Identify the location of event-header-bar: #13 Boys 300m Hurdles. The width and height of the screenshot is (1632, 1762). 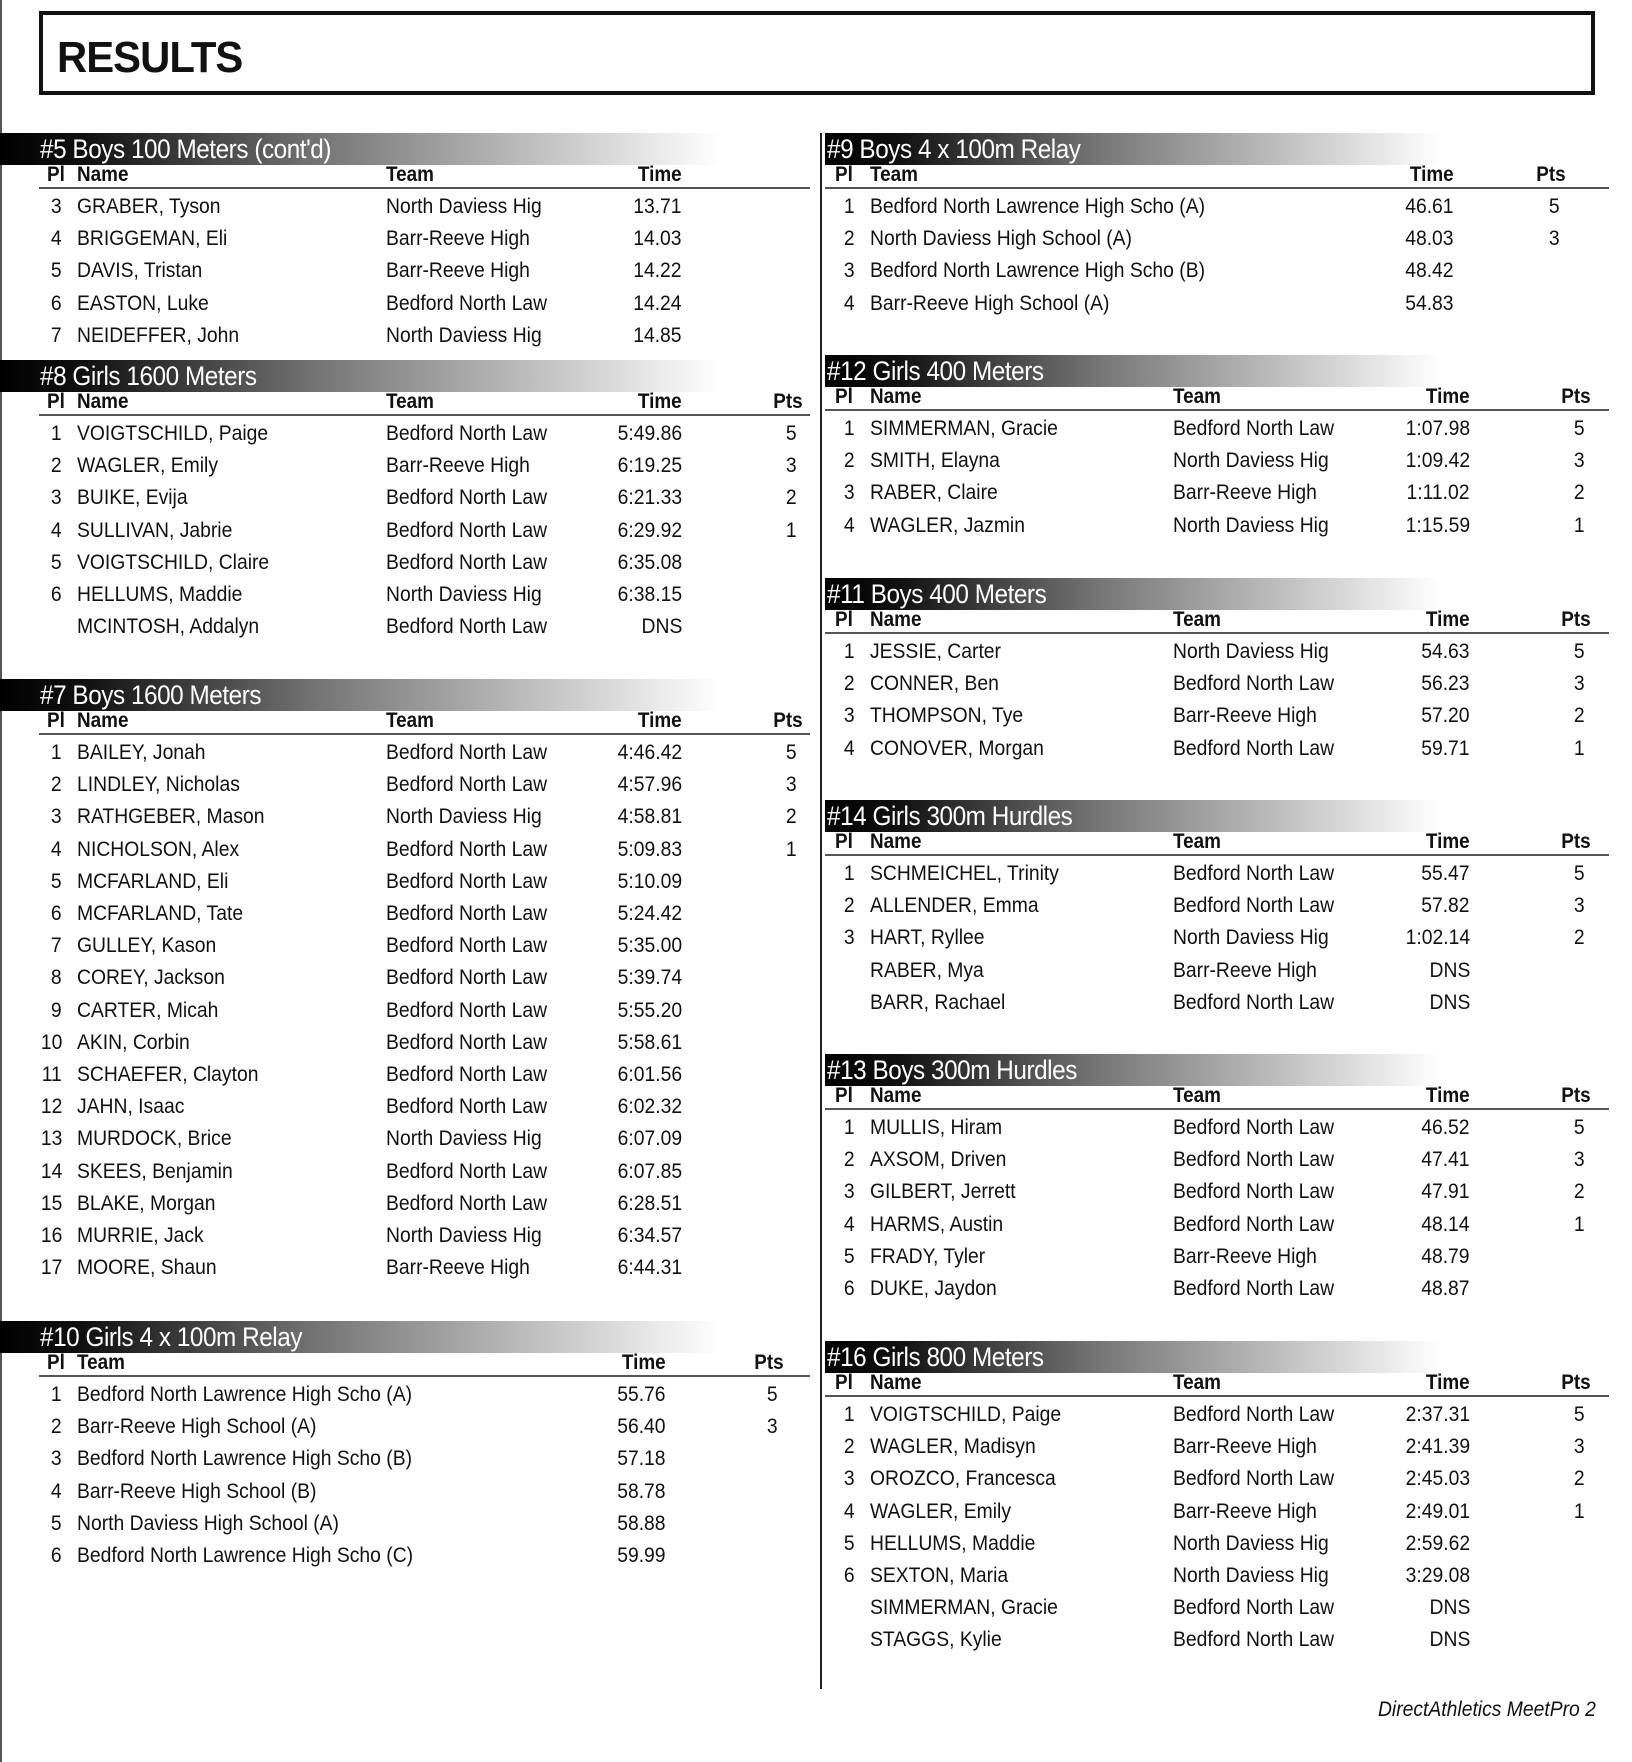
(1132, 1070).